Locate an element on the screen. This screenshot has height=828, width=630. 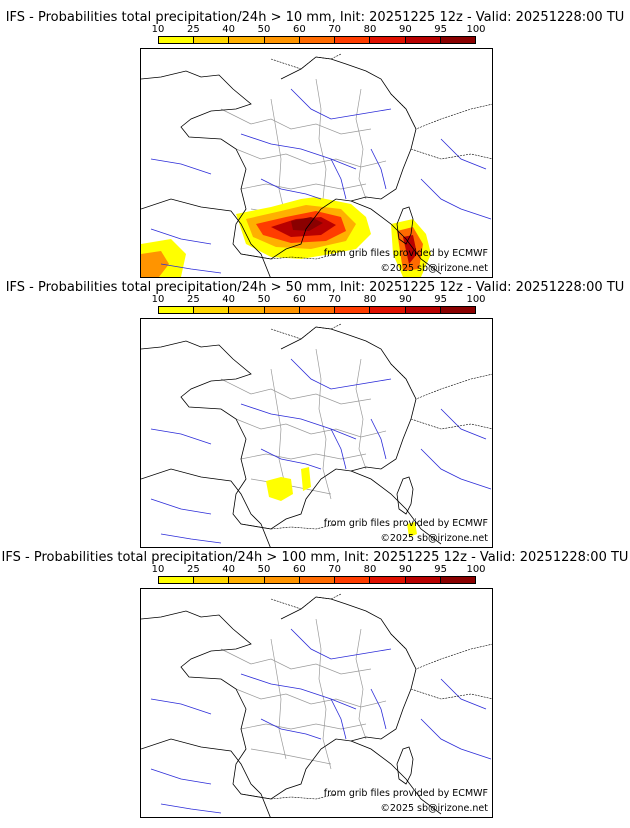
corsica-outline is located at coordinates (405, 495).